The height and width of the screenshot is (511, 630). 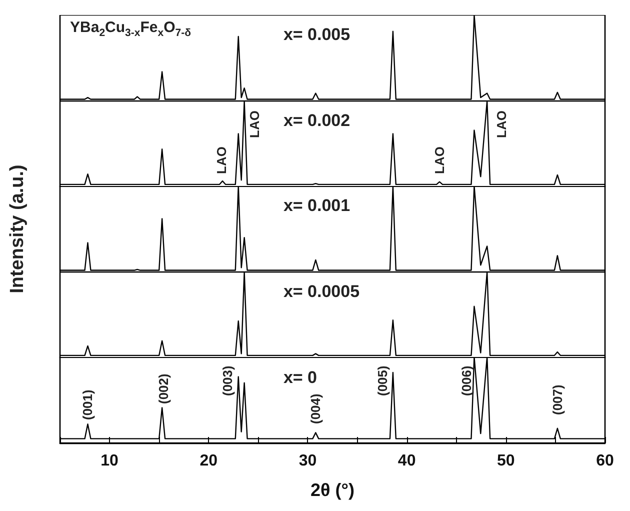 What do you see at coordinates (163, 388) in the screenshot?
I see `annotation: (002)` at bounding box center [163, 388].